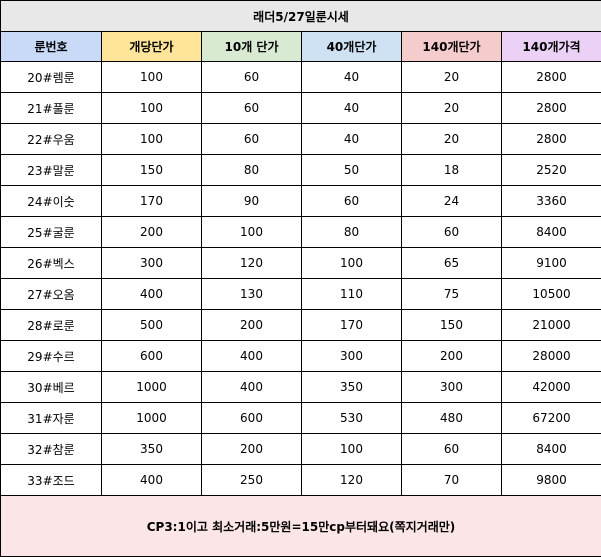  I want to click on rune-name-cell: 31#자룬, so click(51, 418).